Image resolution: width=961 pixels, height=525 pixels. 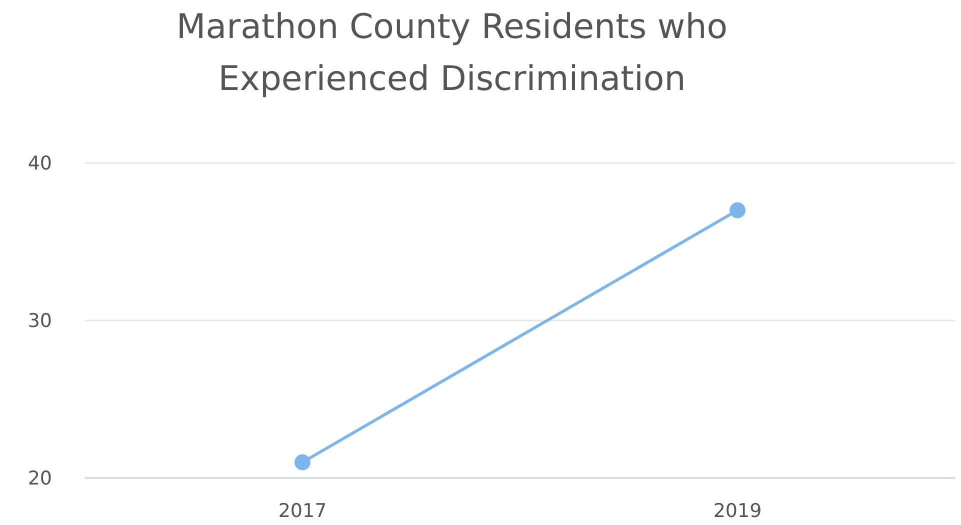 What do you see at coordinates (452, 53) in the screenshot?
I see `chart-title: Marathon County Residents who Experienced Discrimination` at bounding box center [452, 53].